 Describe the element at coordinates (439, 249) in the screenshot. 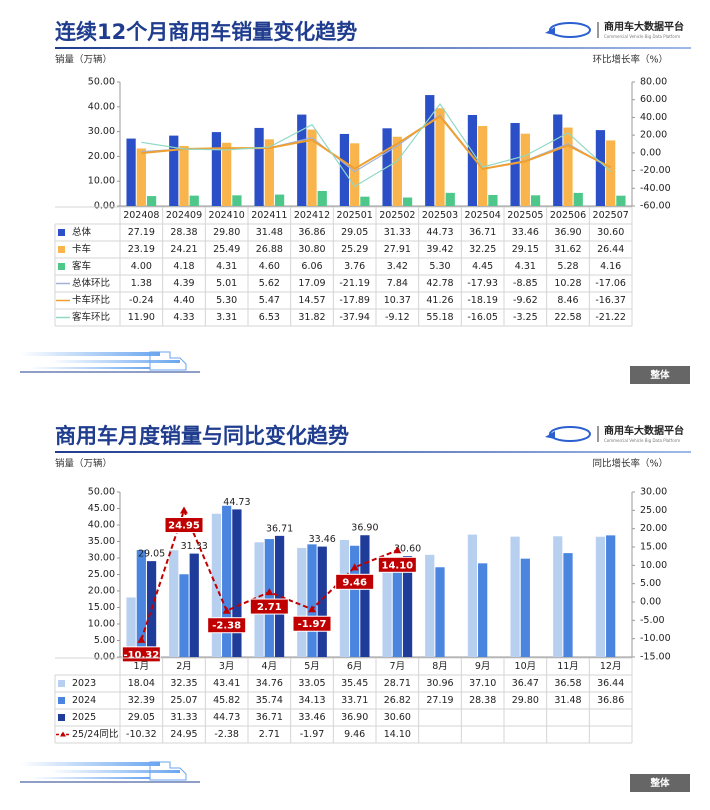

I see `table-cell: 39.42` at that location.